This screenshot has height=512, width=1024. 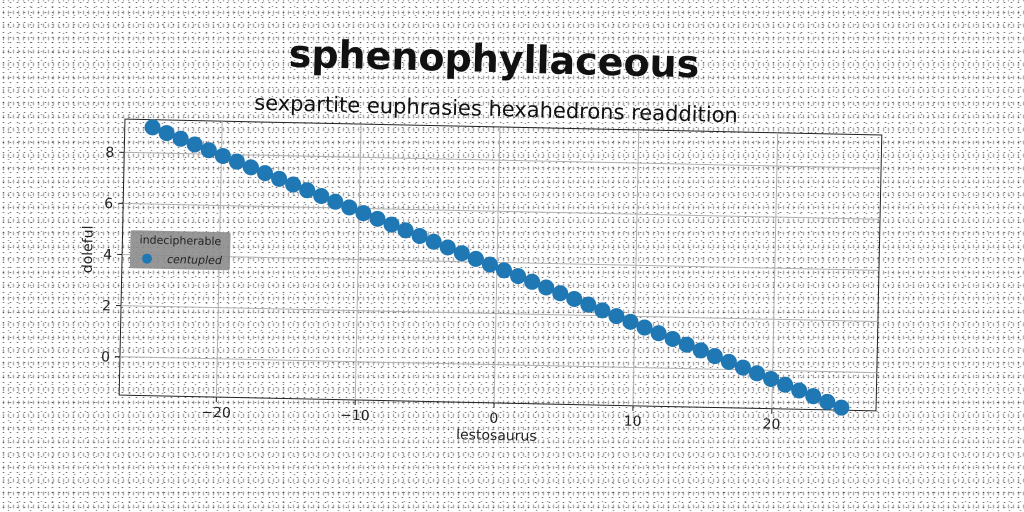 What do you see at coordinates (494, 59) in the screenshot?
I see `chart-title: sphenophyllaceous` at bounding box center [494, 59].